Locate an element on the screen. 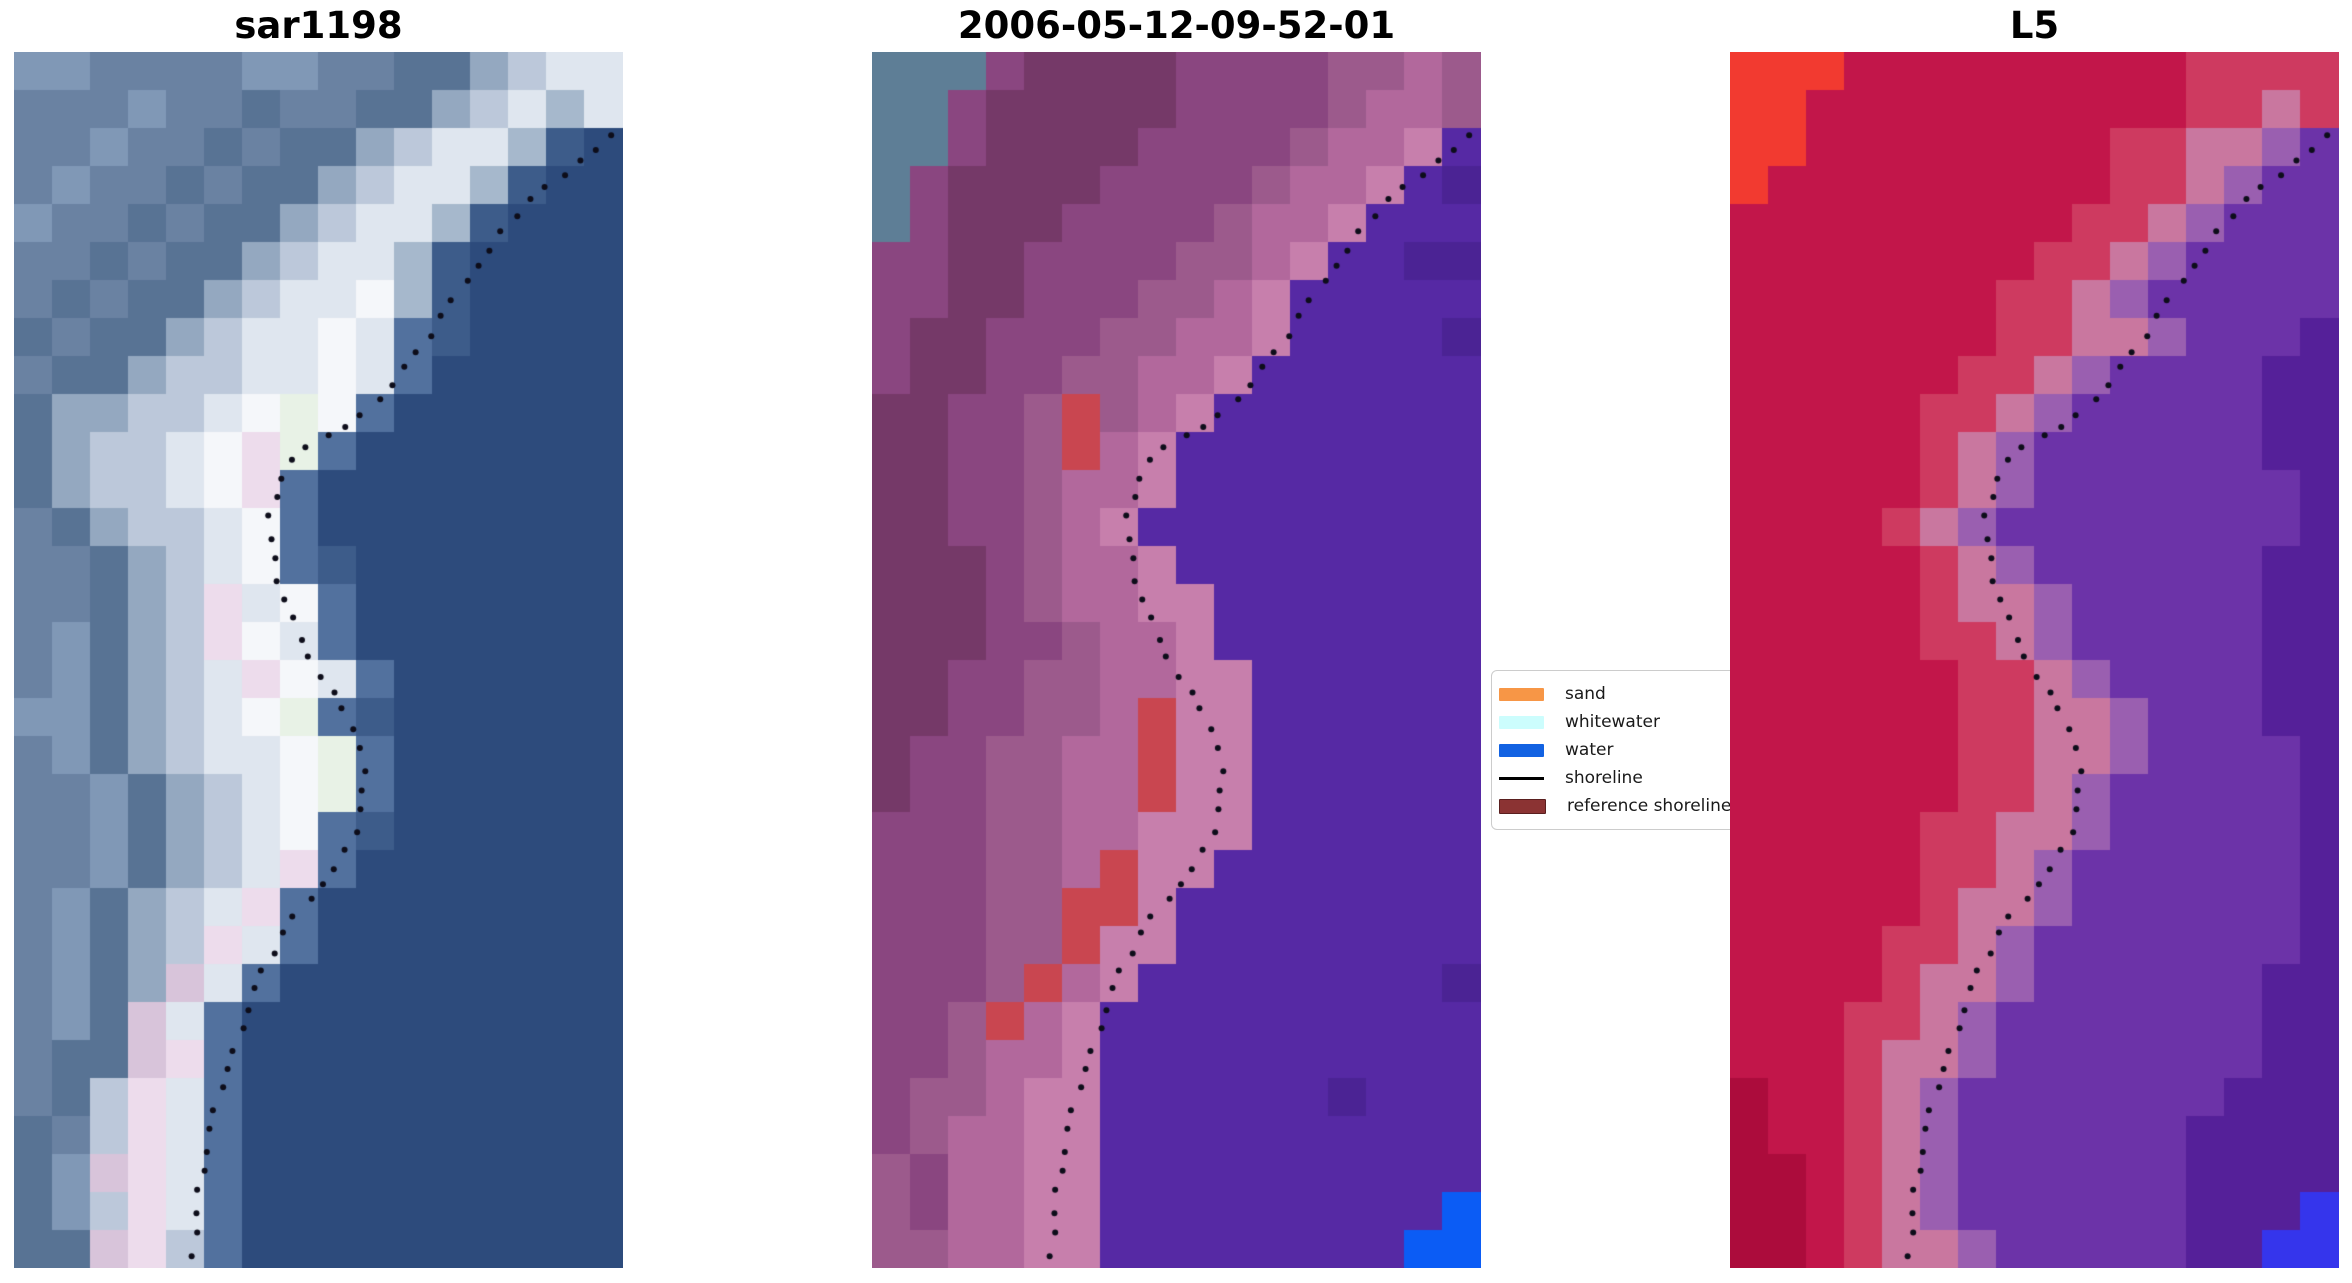  legend-item-shoreline: shoreline is located at coordinates (1622, 778).